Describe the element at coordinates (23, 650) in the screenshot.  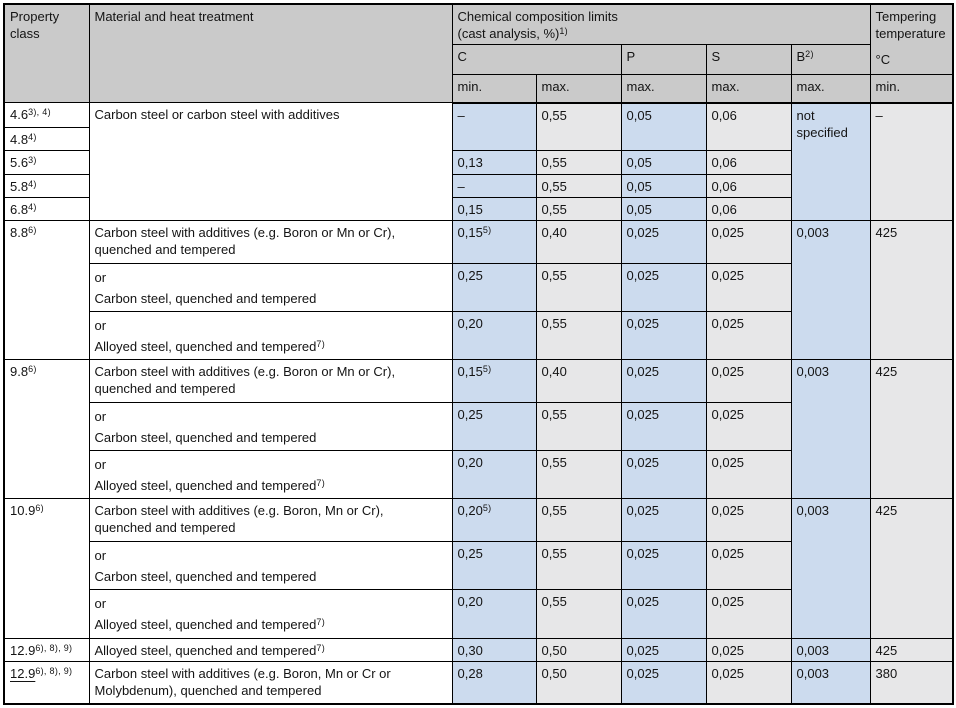
I see `class-label: 12.9` at that location.